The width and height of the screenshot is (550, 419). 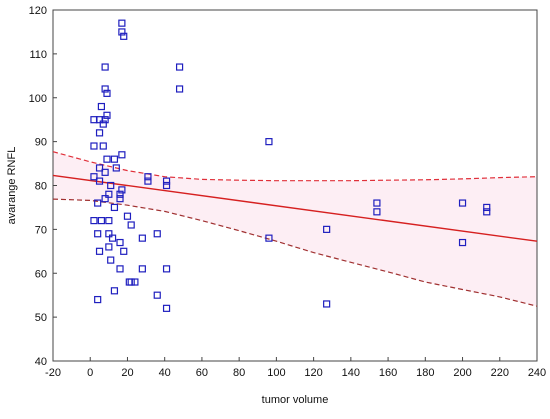 I want to click on x-tick-label: 60, so click(x=202, y=373).